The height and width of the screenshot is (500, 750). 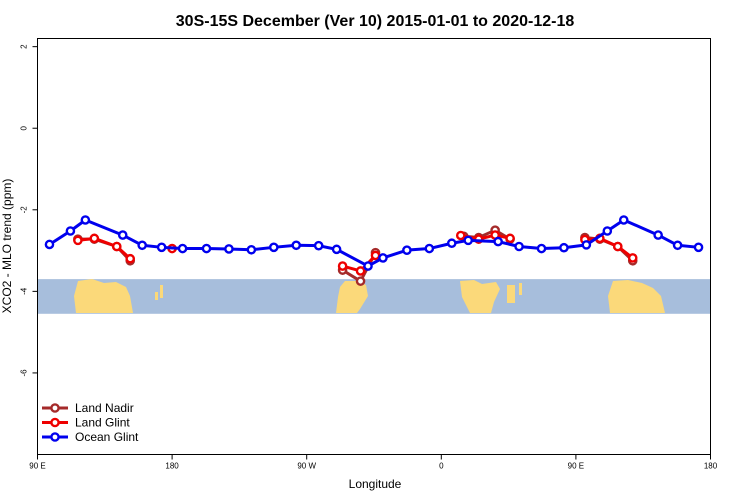 What do you see at coordinates (306, 466) in the screenshot?
I see `x-tick-label: 90 W` at bounding box center [306, 466].